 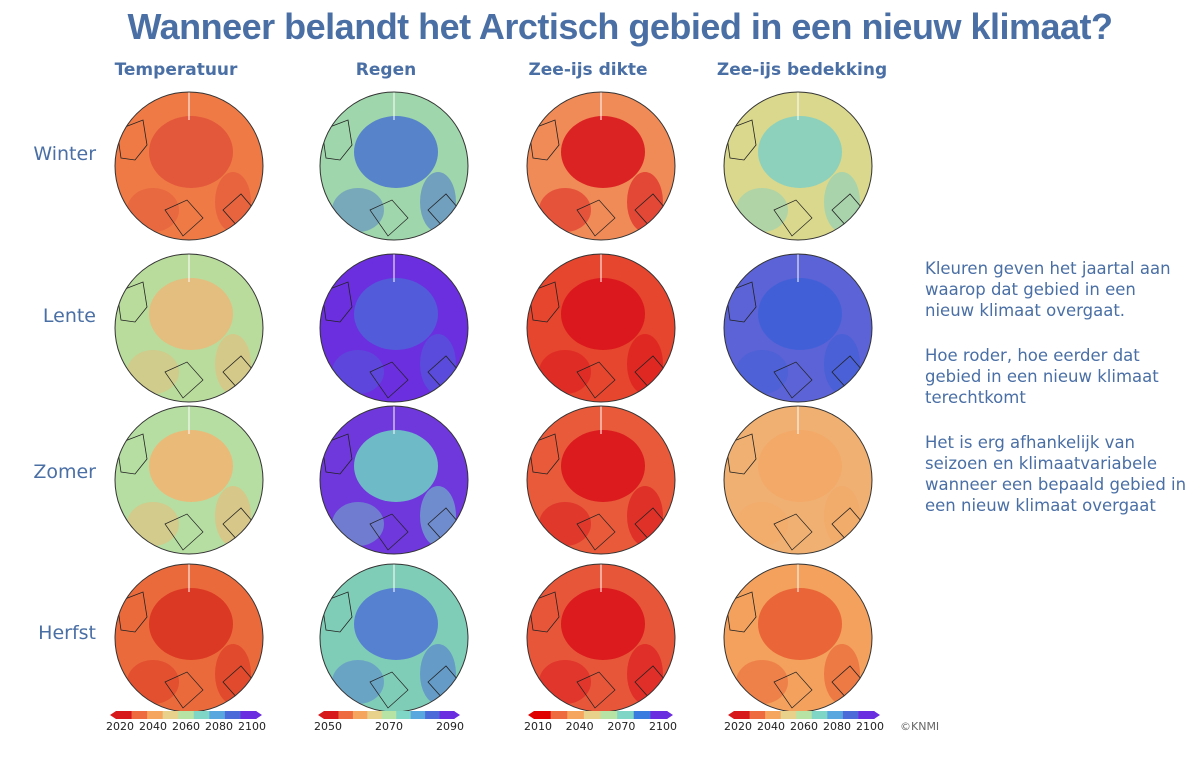 What do you see at coordinates (798, 480) in the screenshot?
I see `map-zee-ijs-bedekking-zomer` at bounding box center [798, 480].